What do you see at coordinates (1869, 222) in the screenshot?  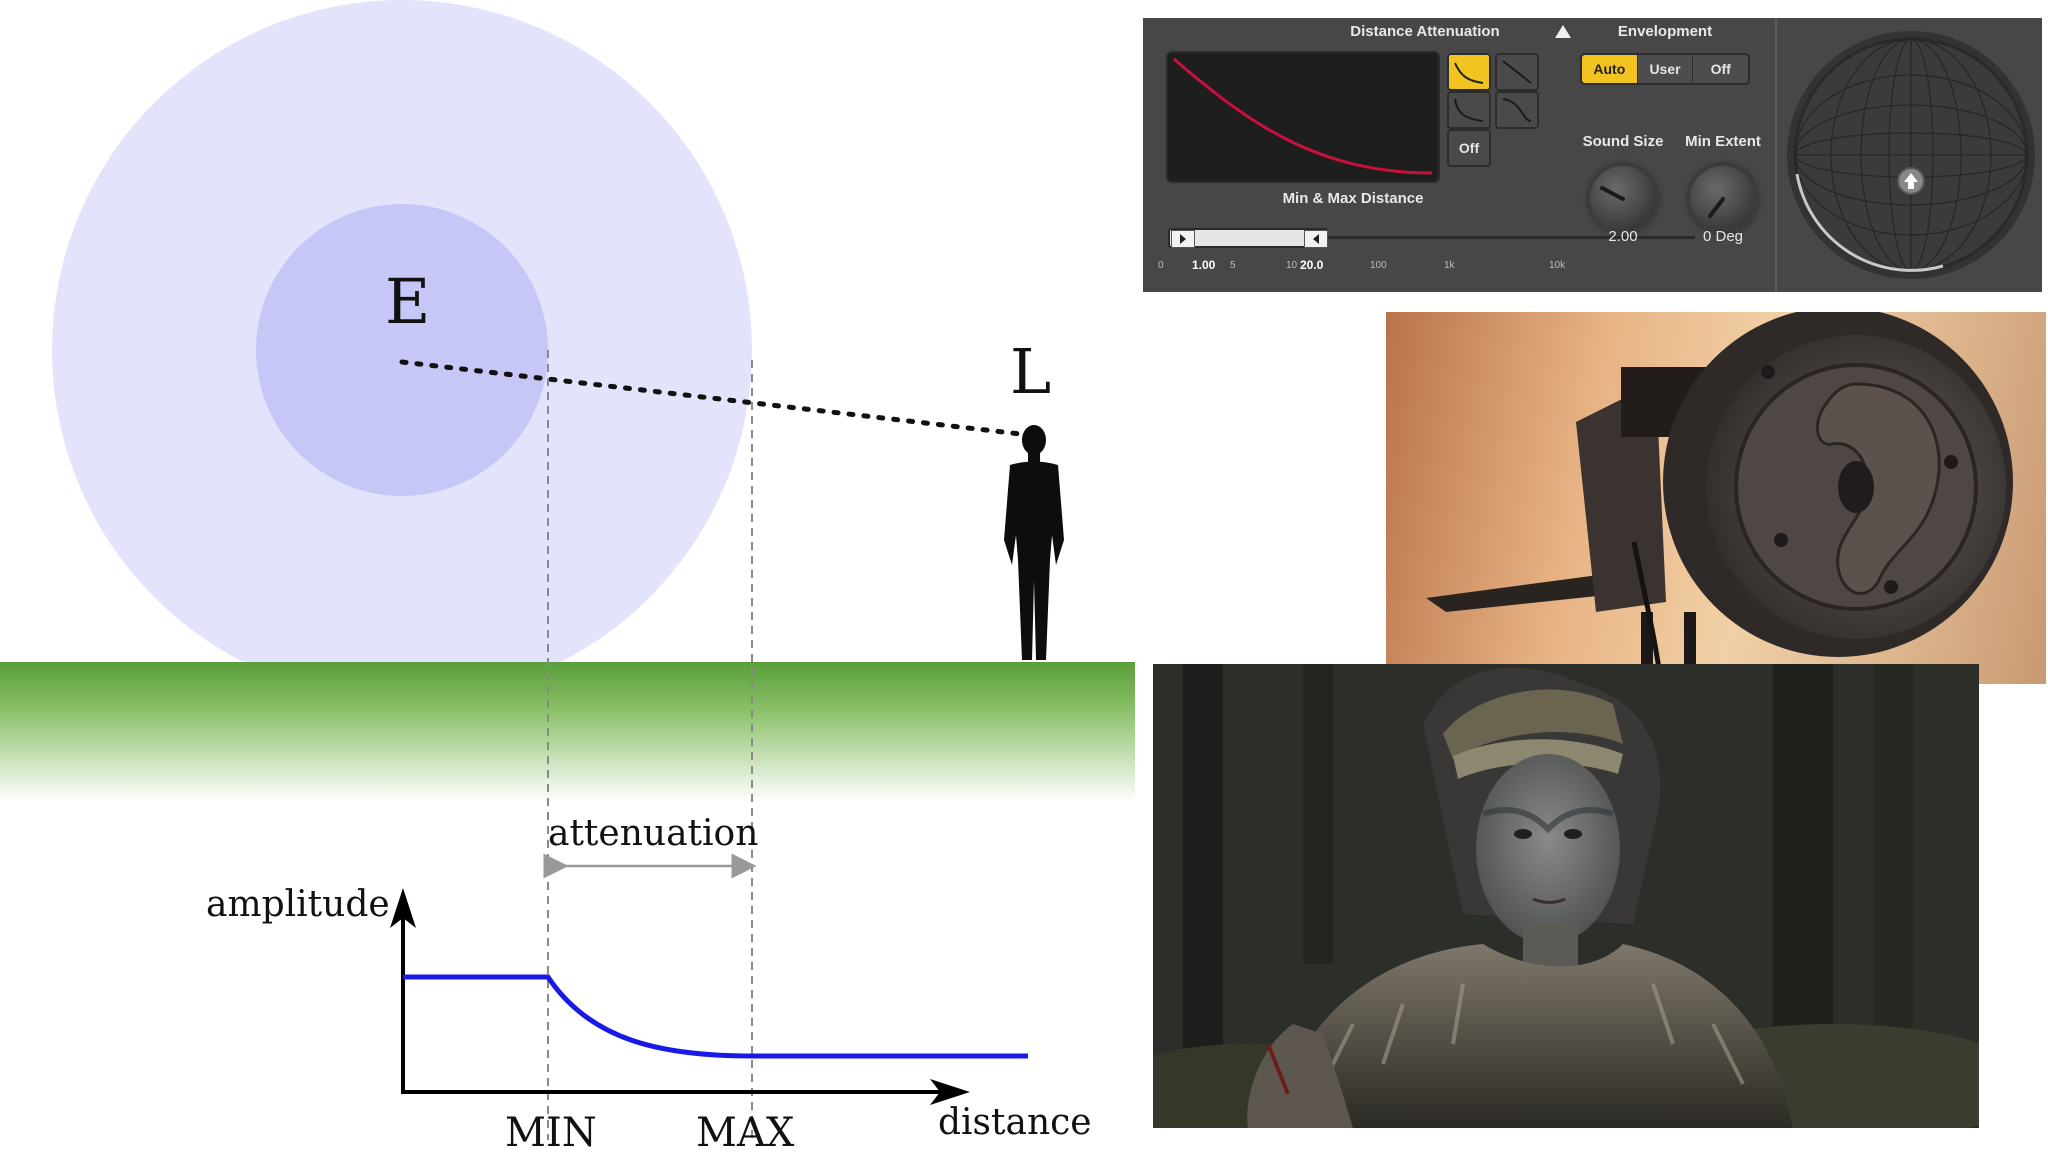 I see `sphere-extent-arc` at bounding box center [1869, 222].